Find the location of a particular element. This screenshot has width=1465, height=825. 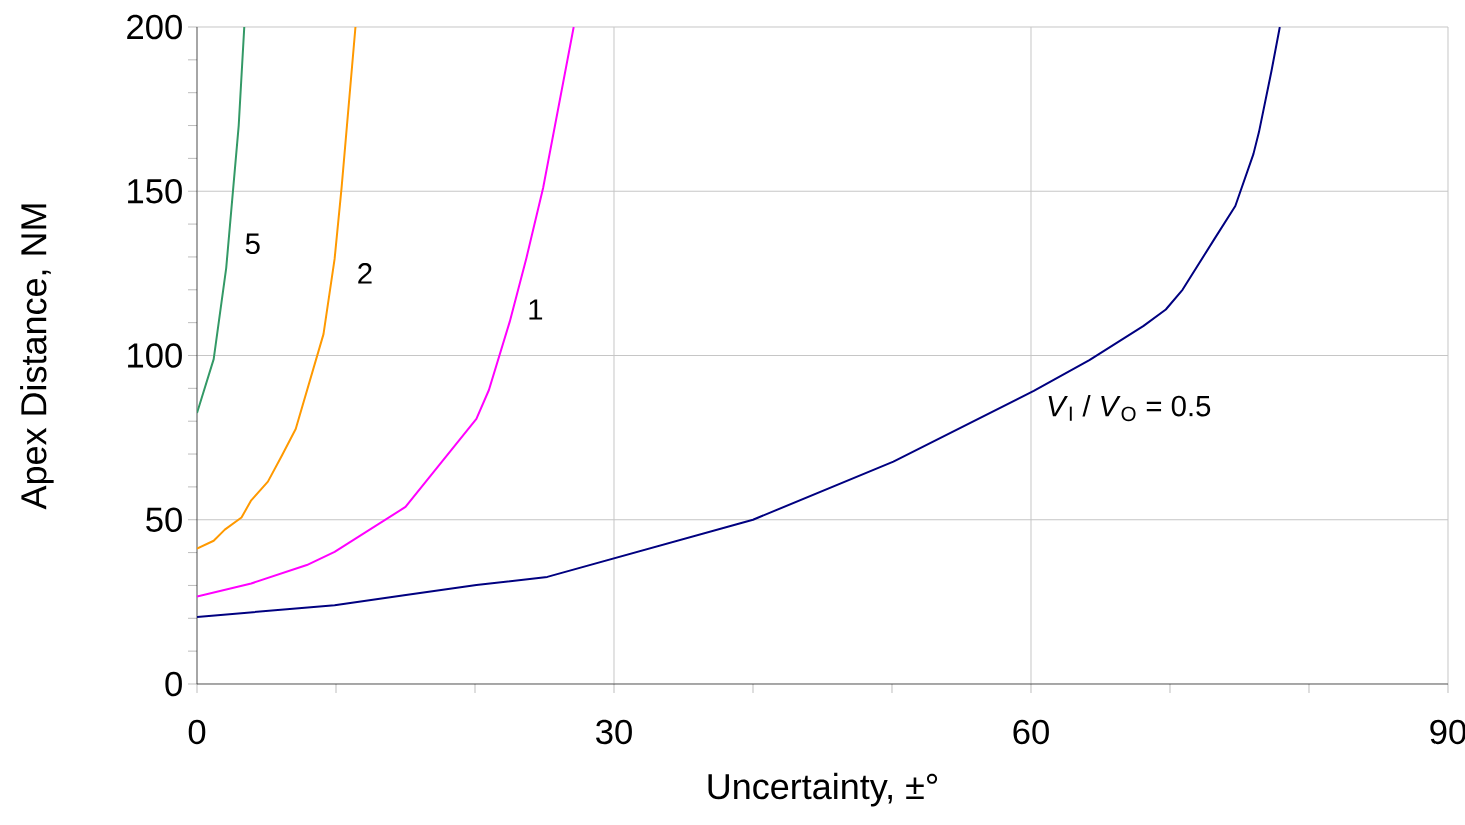

y-tick-label: 0 is located at coordinates (173, 684).